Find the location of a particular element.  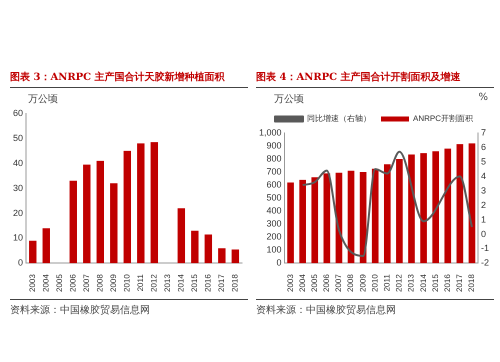

y-tick-label: 200 is located at coordinates (274, 237).